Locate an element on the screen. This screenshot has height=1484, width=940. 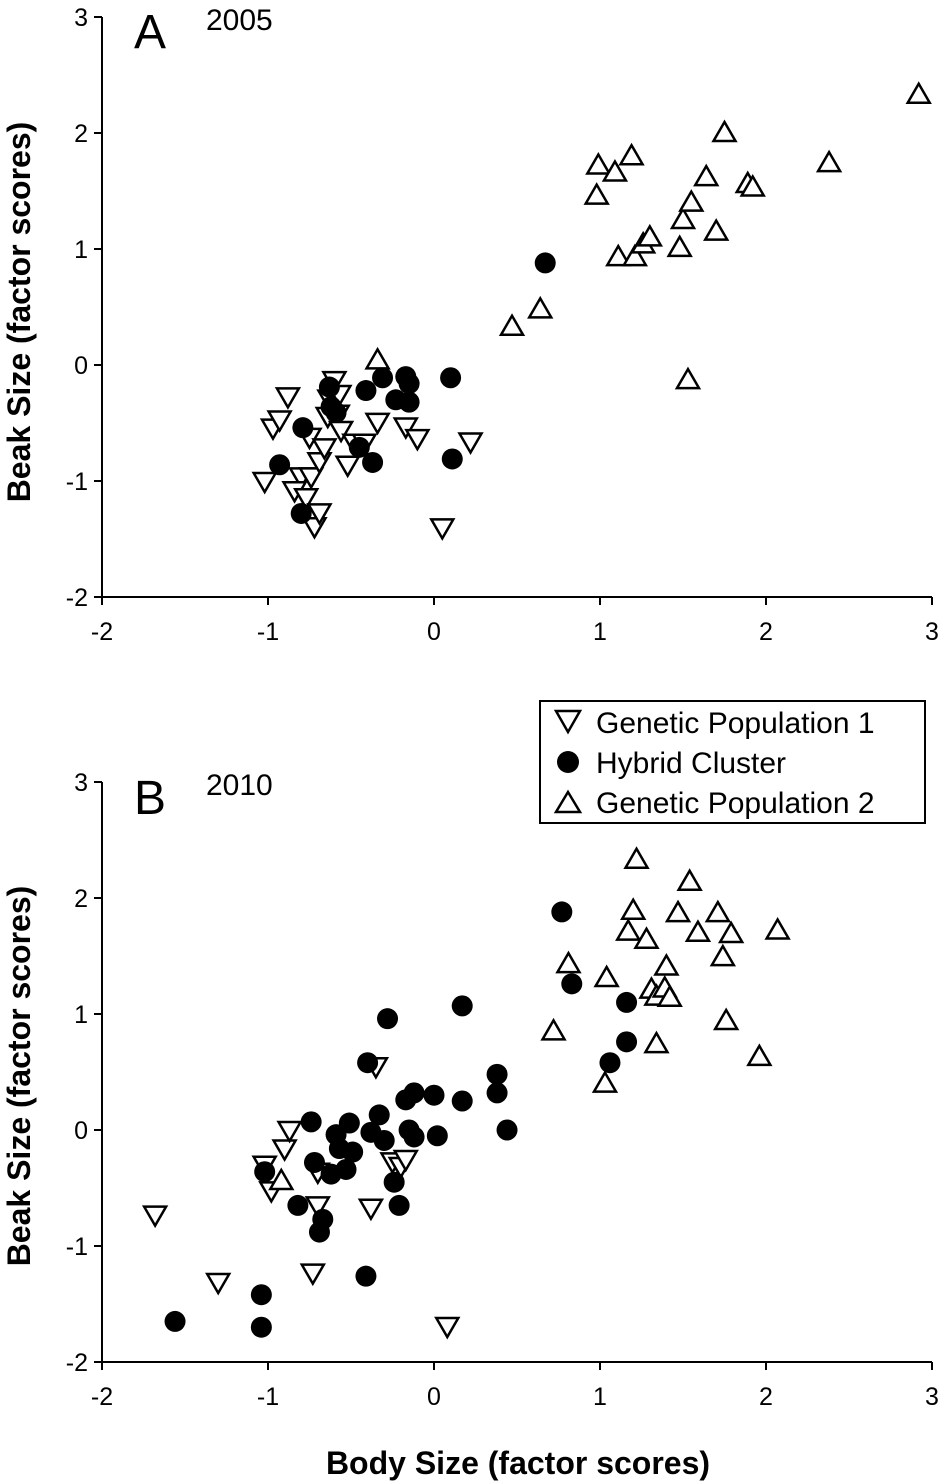
panel-b-x-axis-title: Body Size (factor scores) is located at coordinates (518, 1463).